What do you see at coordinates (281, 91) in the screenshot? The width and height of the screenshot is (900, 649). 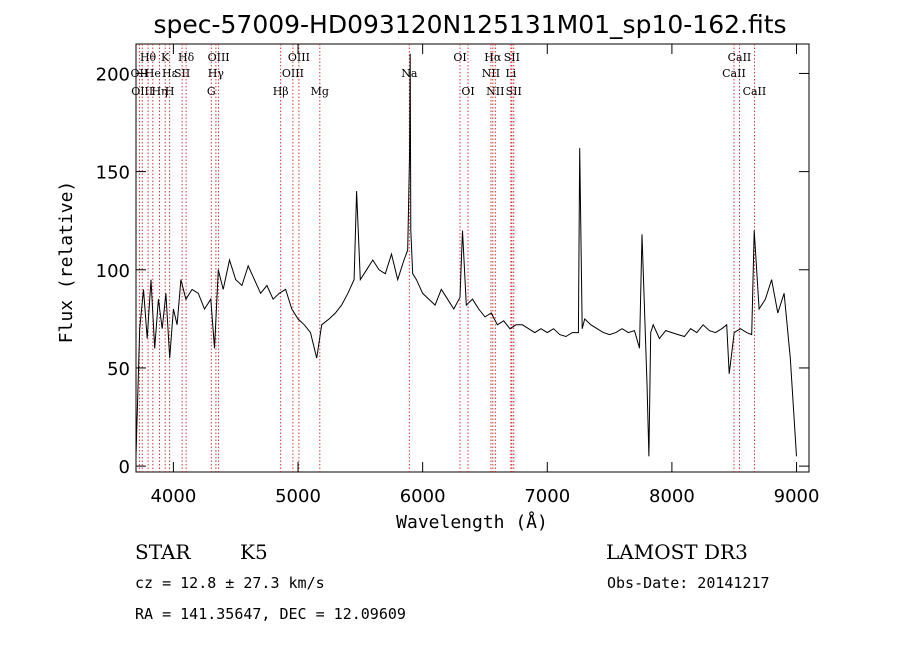 I see `line-marker-label: Hβ` at bounding box center [281, 91].